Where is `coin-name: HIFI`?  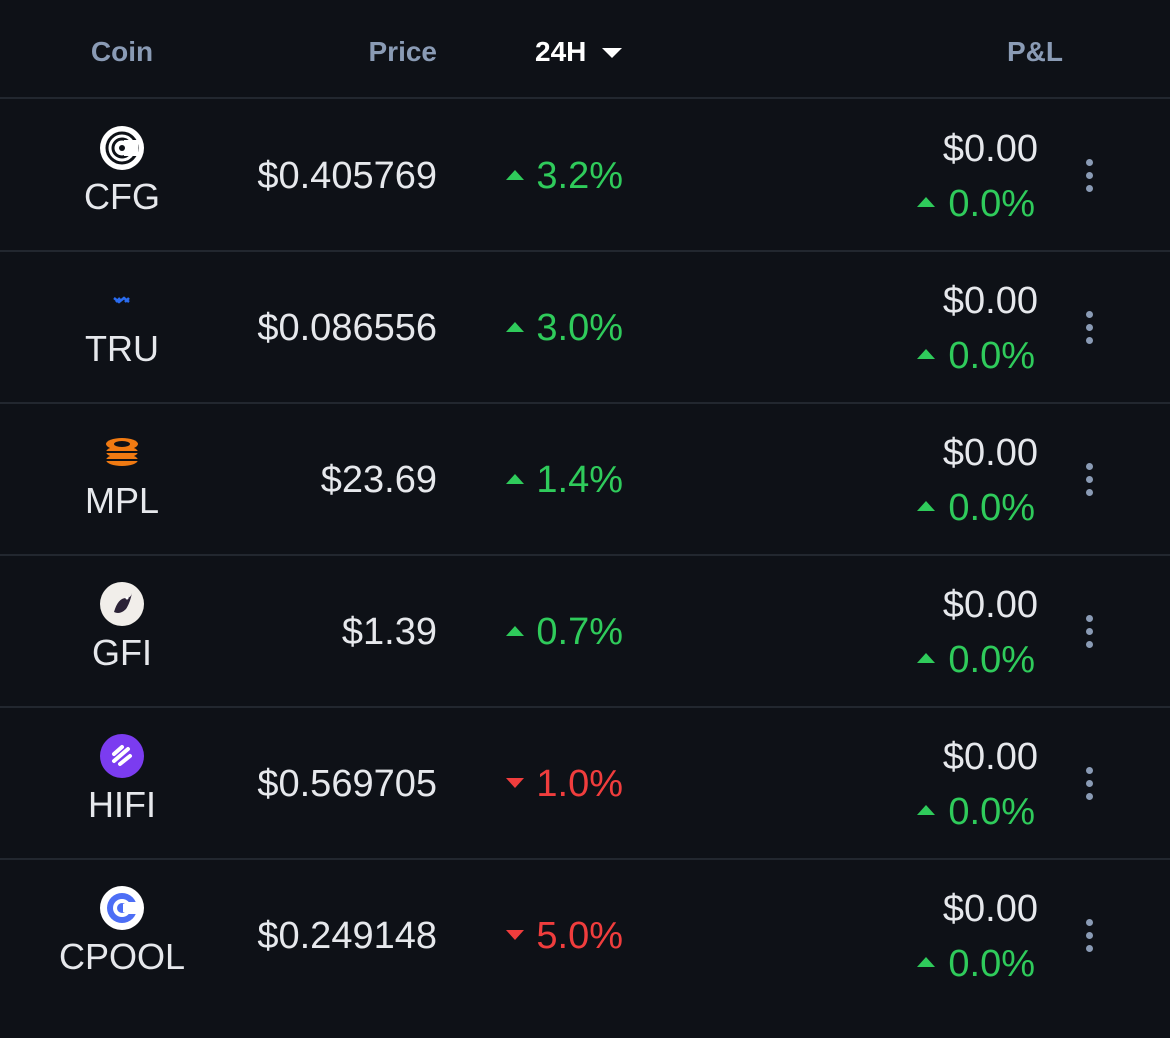 coin-name: HIFI is located at coordinates (122, 804).